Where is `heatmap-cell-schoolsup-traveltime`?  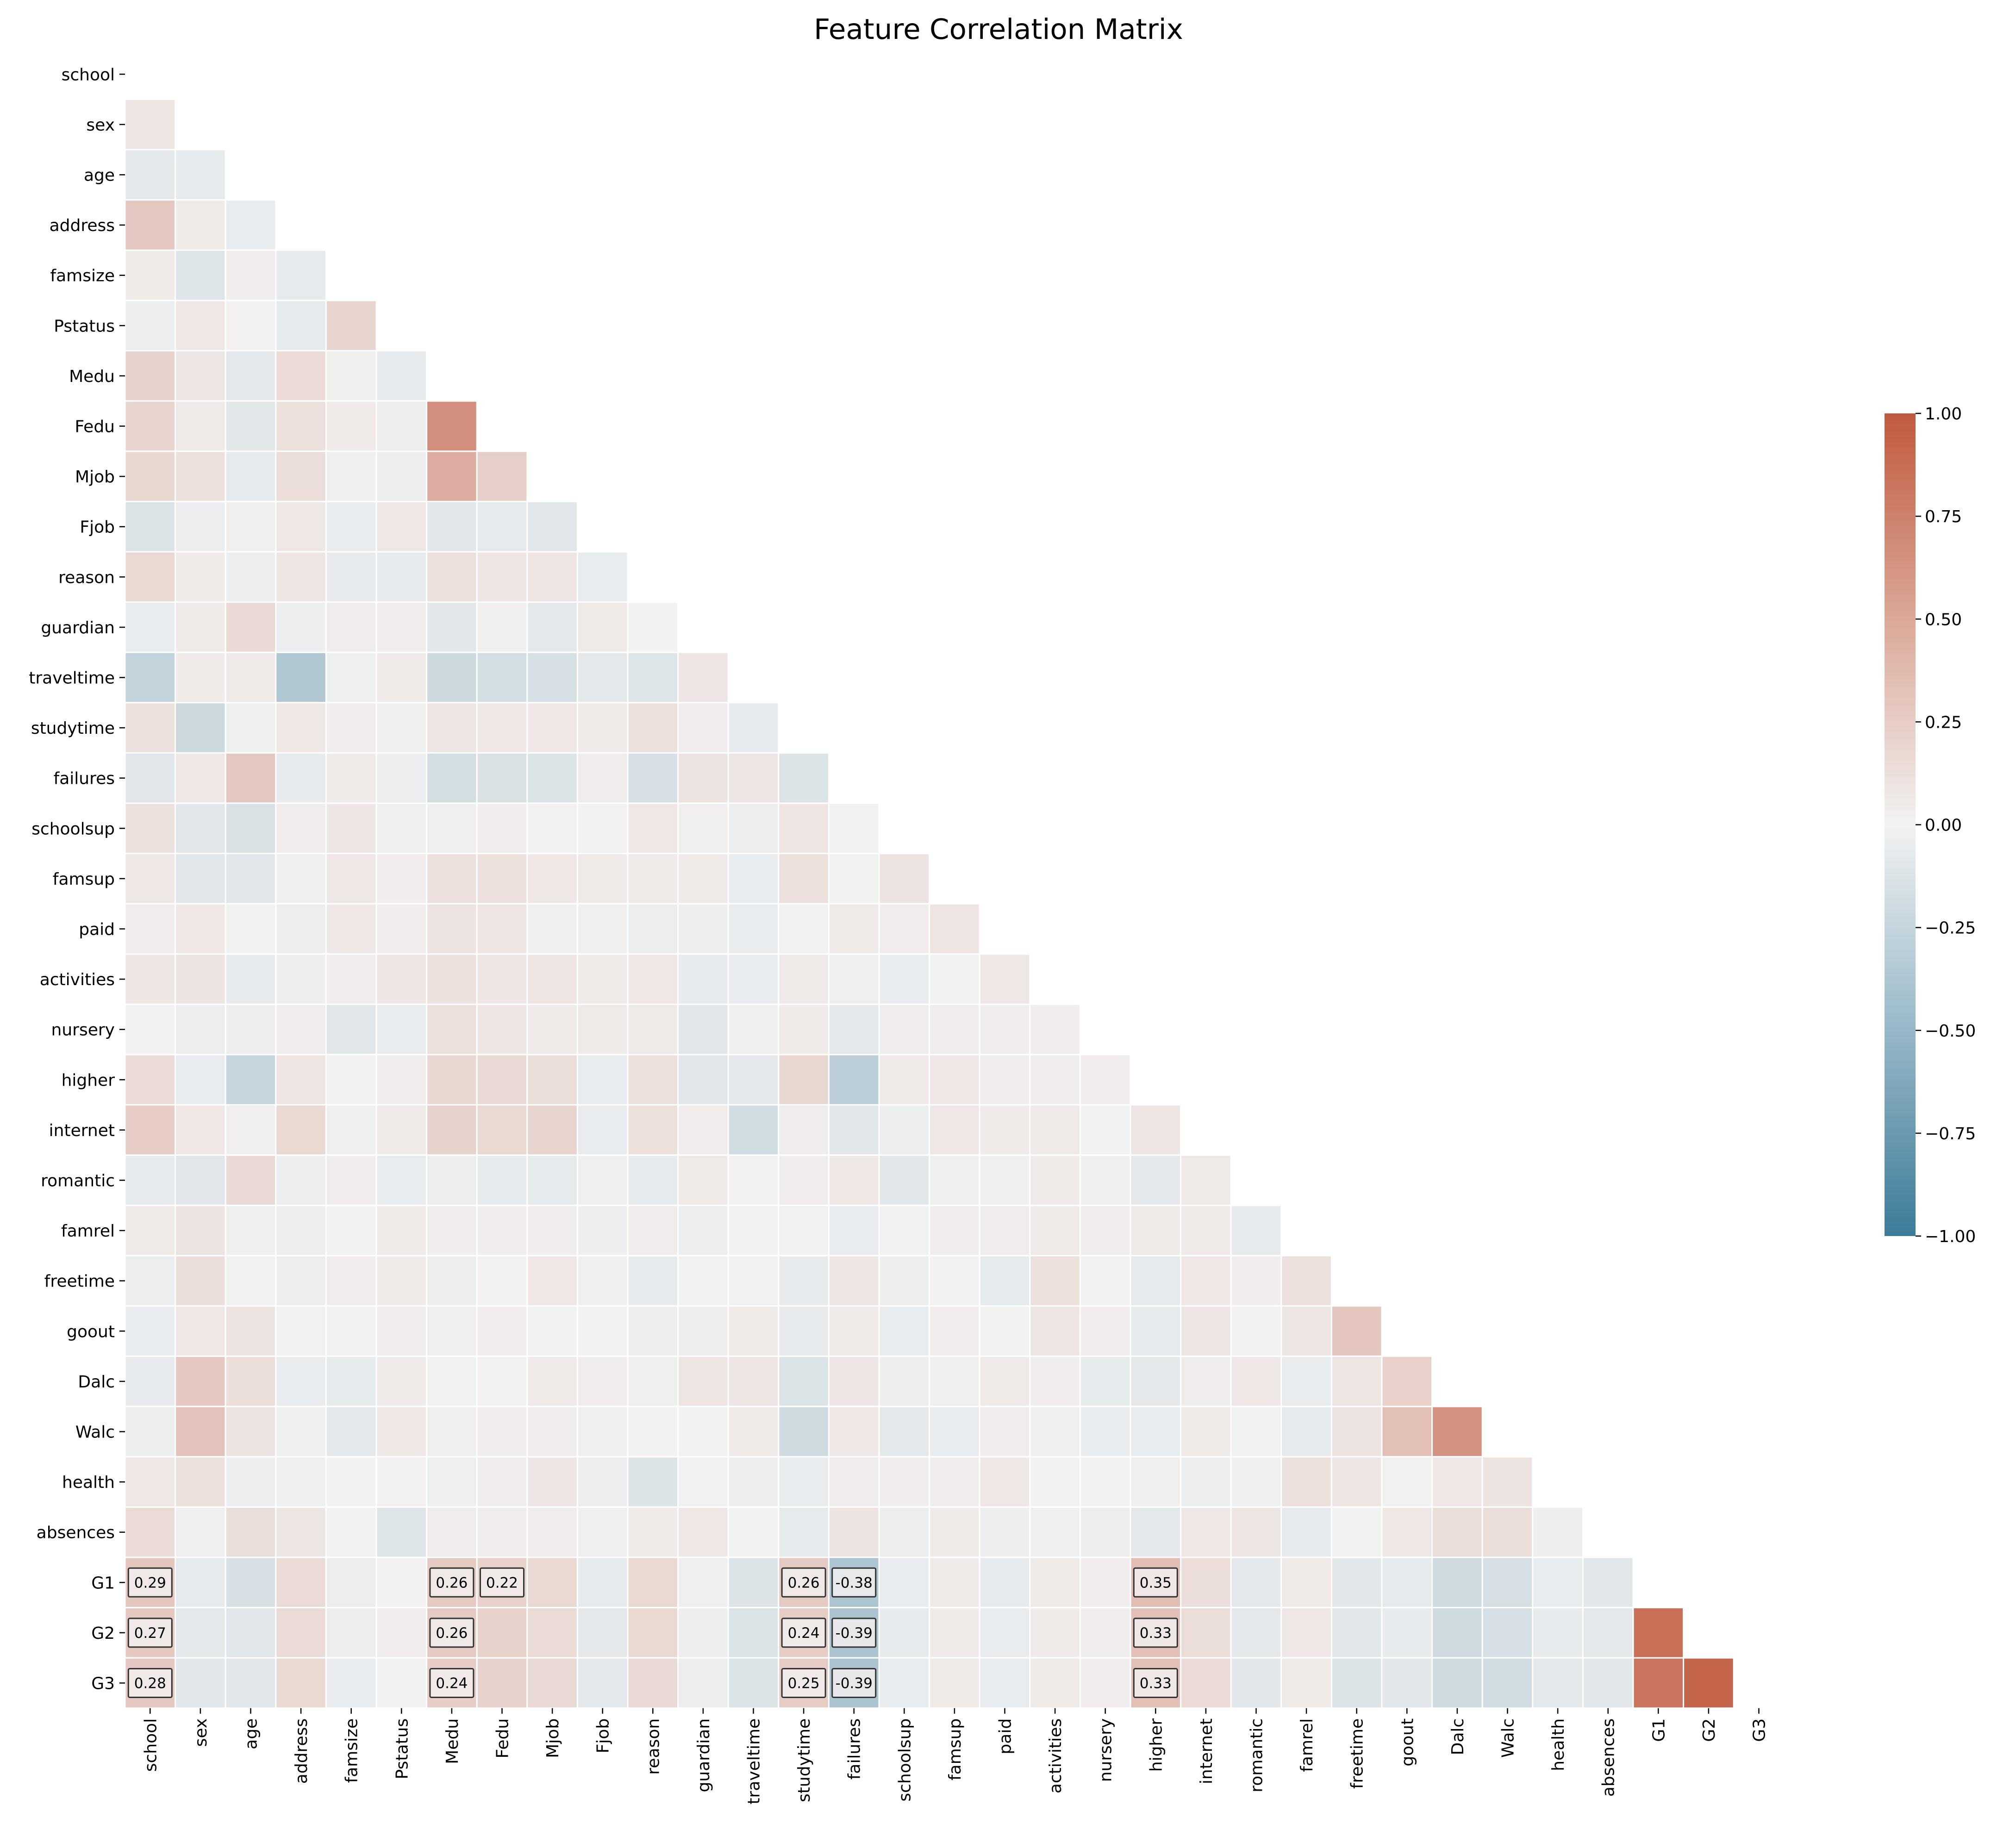
heatmap-cell-schoolsup-traveltime is located at coordinates (753, 828).